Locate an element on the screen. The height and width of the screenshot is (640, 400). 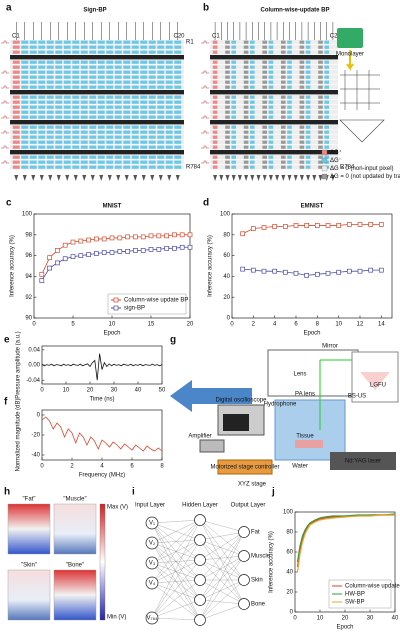
y-tick-label: -40 is located at coordinates (35, 456).